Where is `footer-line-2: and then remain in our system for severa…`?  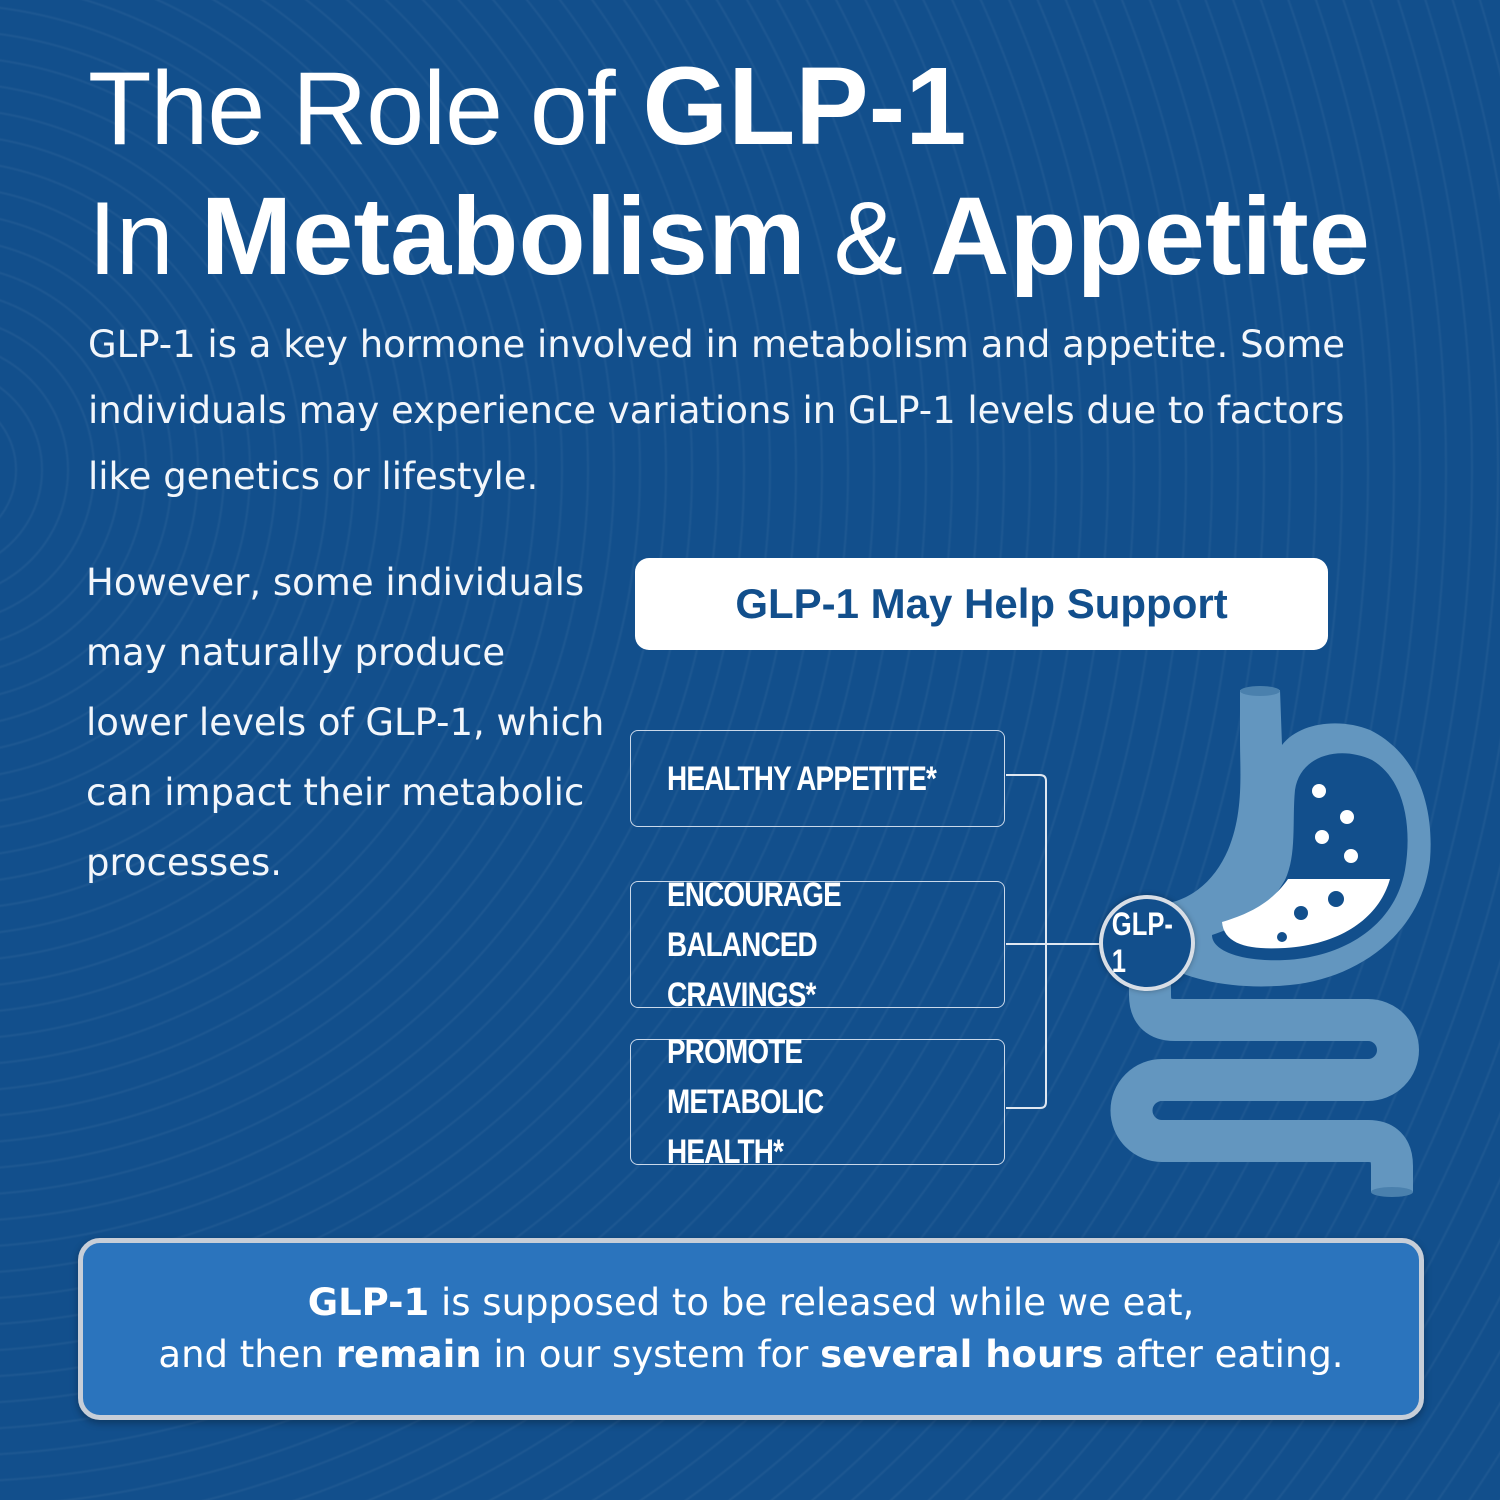
footer-line-2: and then remain in our system for severa… is located at coordinates (750, 1355).